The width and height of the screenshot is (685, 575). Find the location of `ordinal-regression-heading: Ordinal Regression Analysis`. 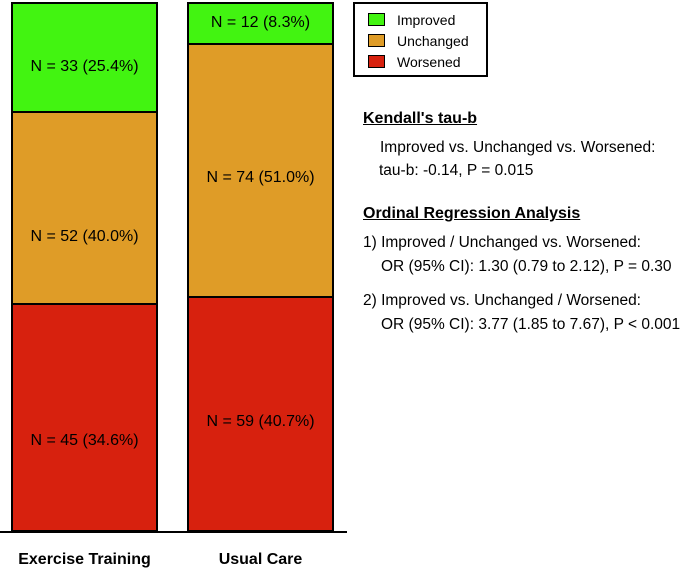

ordinal-regression-heading: Ordinal Regression Analysis is located at coordinates (472, 213).